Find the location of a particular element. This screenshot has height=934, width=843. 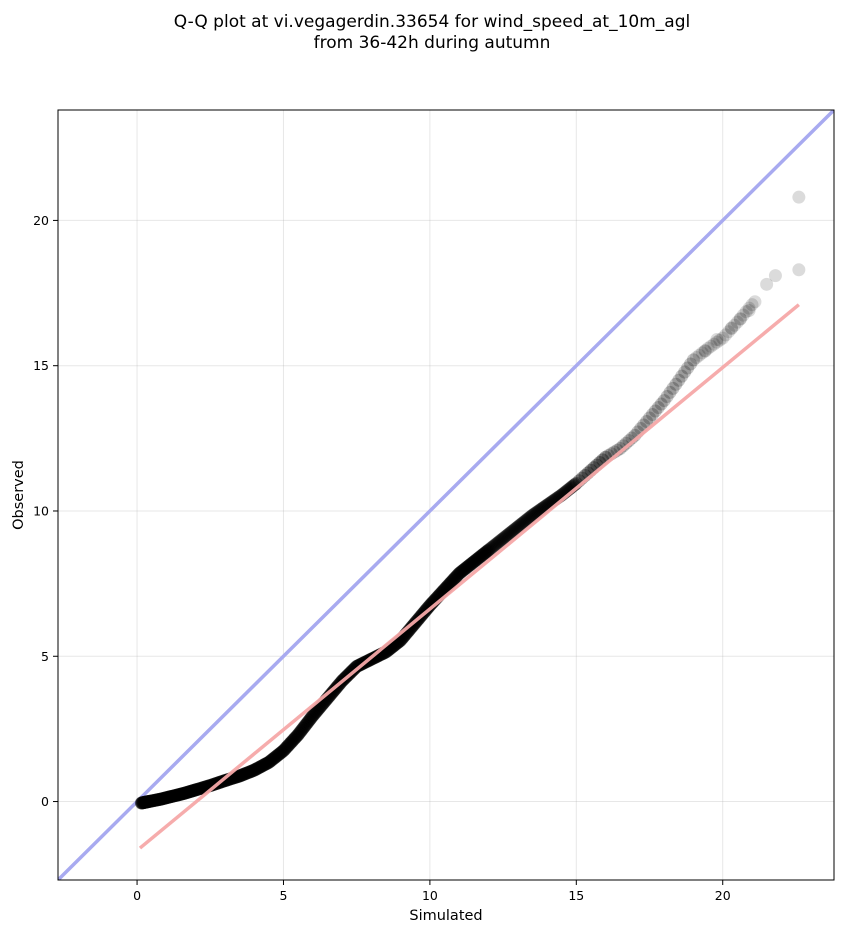

x-axis-label: Simulated is located at coordinates (445, 916).